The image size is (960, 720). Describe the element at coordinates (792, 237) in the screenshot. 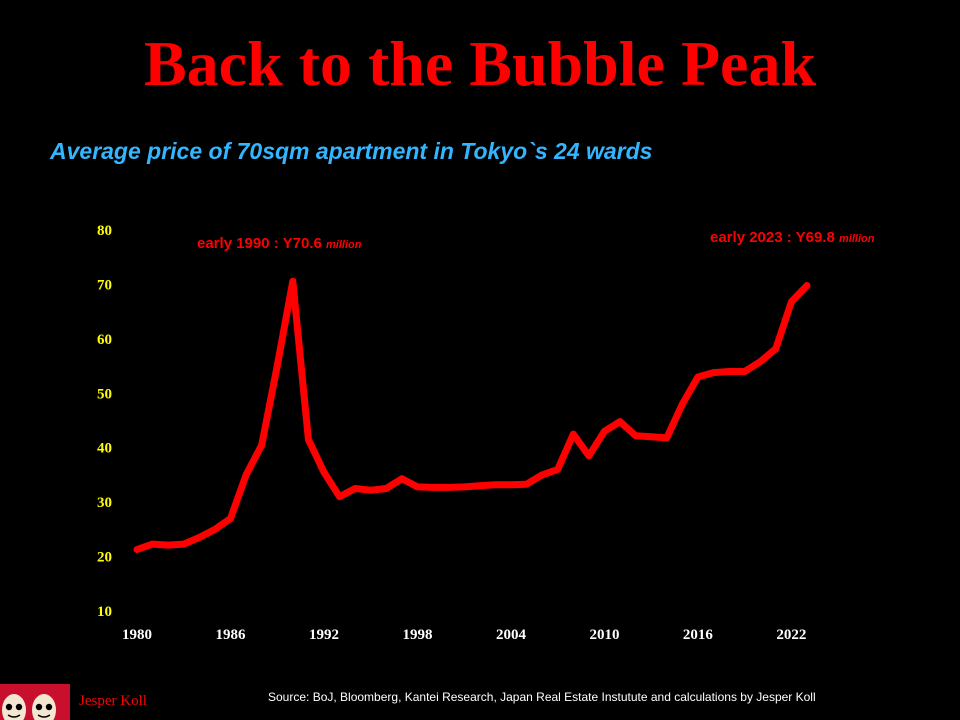

I see `peak-annotation: early 2023 : Y69.8 million` at that location.